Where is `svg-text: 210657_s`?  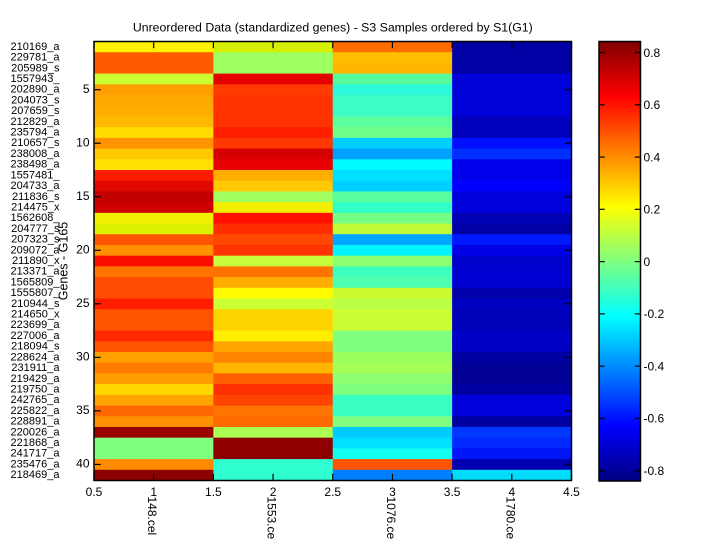 svg-text: 210657_s is located at coordinates (35, 143).